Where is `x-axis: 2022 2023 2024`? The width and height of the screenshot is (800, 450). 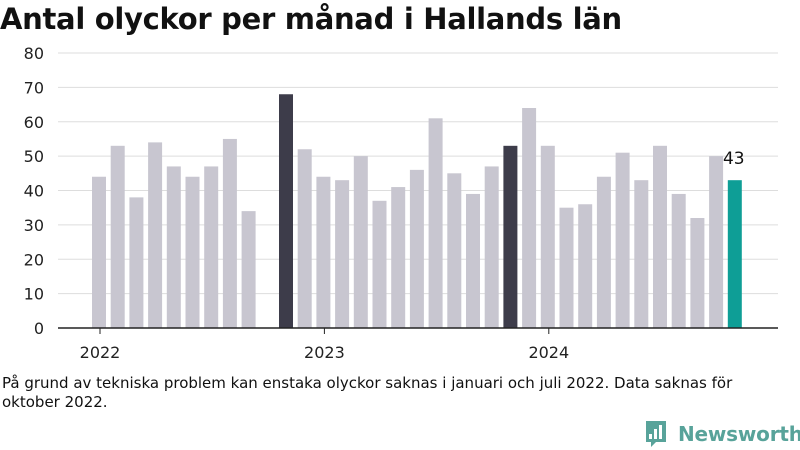 x-axis: 2022 2023 2024 is located at coordinates (418, 344).